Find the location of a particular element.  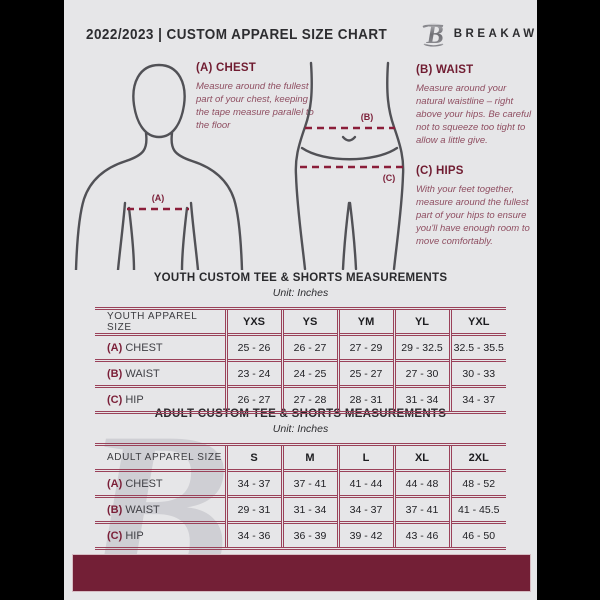

svg-text: B is located at coordinates (434, 34).